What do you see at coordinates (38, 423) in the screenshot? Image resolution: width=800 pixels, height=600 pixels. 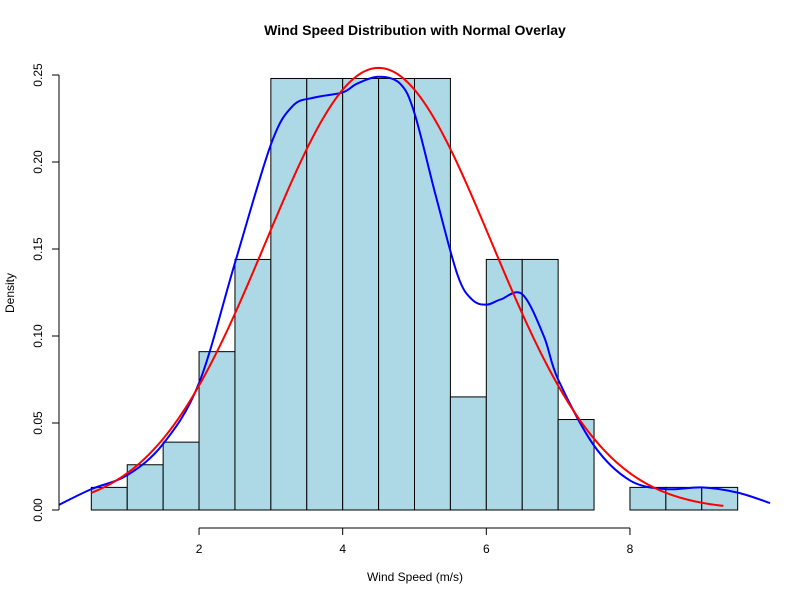 I see `y-tick-label: 0.05` at bounding box center [38, 423].